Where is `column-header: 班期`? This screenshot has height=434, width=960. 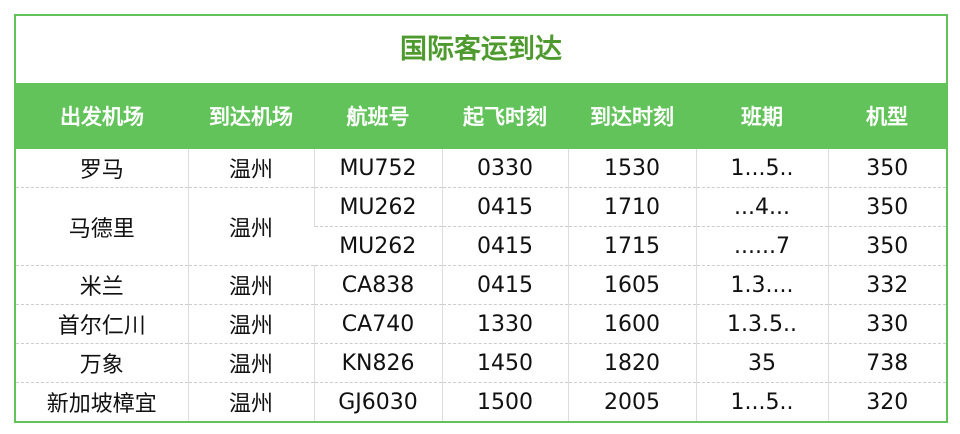 column-header: 班期 is located at coordinates (762, 116).